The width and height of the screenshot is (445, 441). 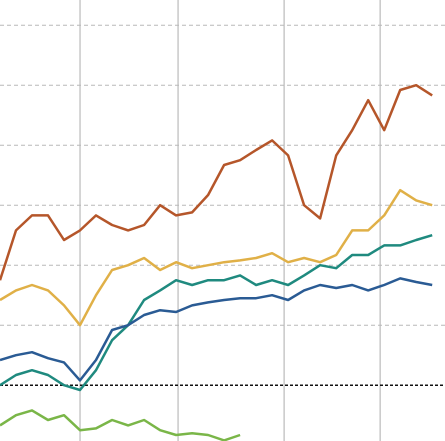 I want to click on series-line, so click(x=120, y=425).